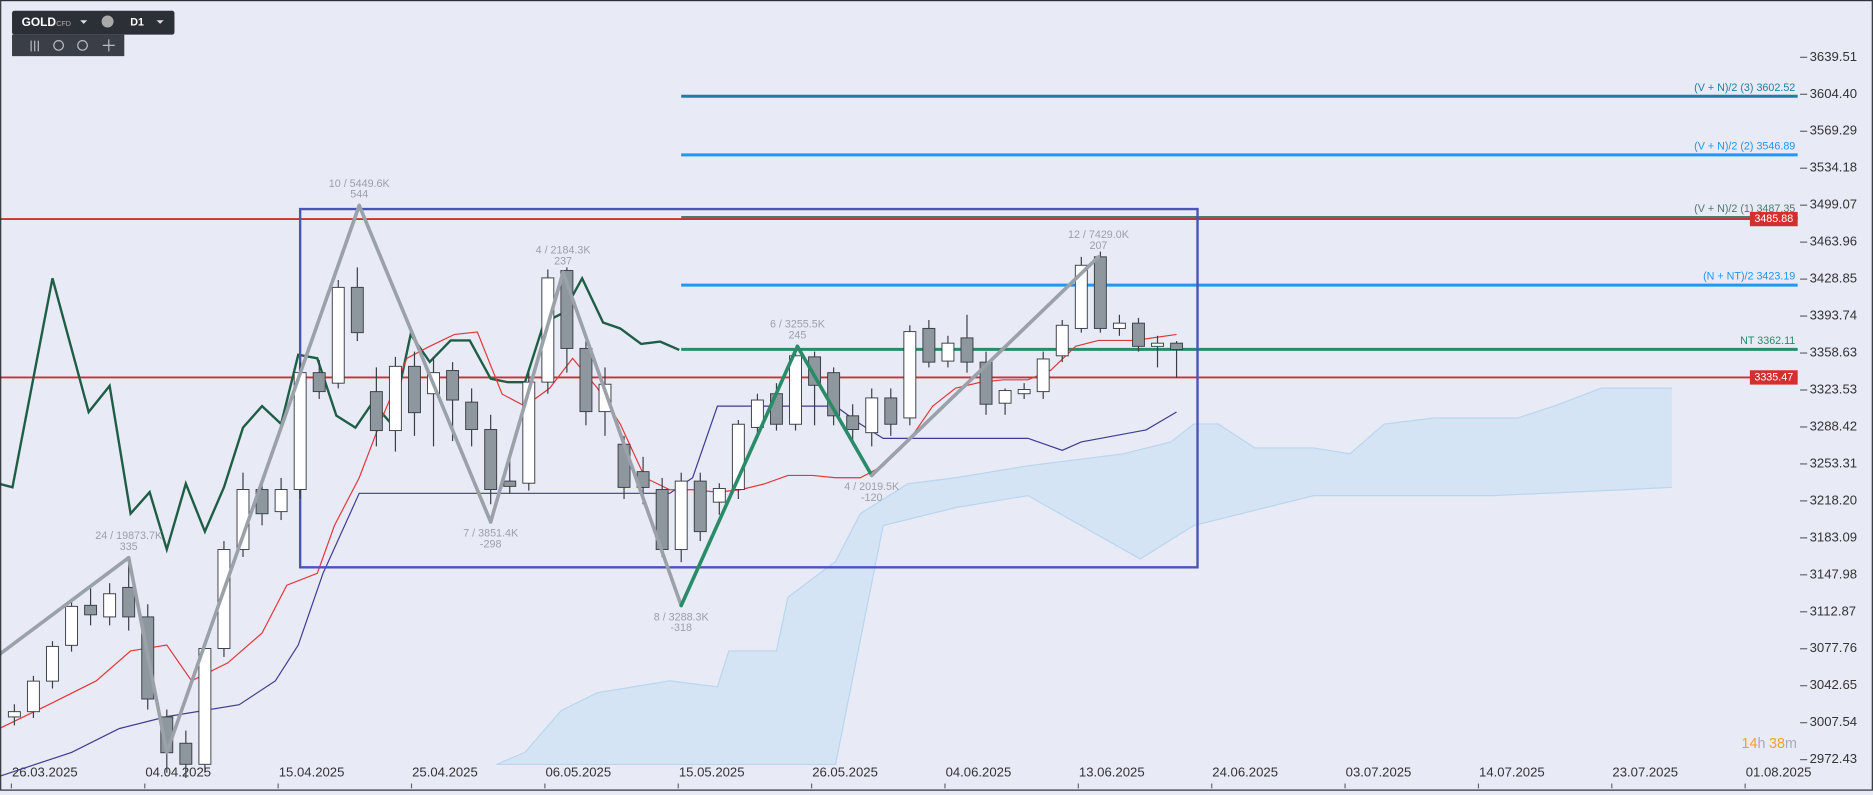 This screenshot has height=795, width=1873. I want to click on x-tick-label: 15.05.2025, so click(712, 771).